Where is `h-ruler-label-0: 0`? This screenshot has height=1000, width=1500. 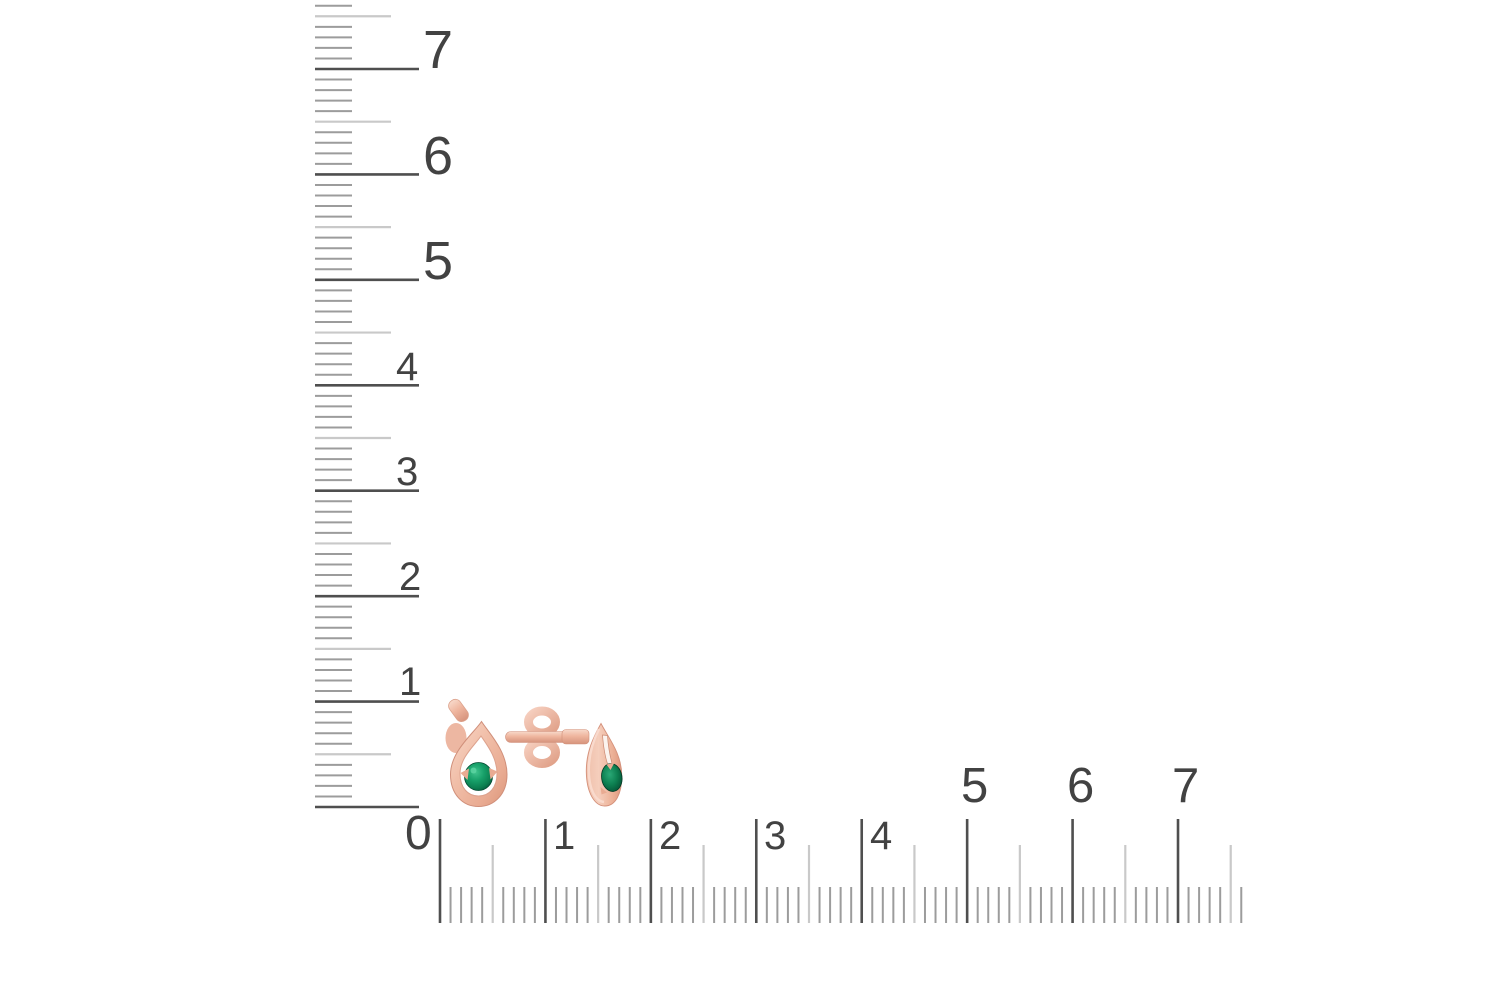 h-ruler-label-0: 0 is located at coordinates (418, 833).